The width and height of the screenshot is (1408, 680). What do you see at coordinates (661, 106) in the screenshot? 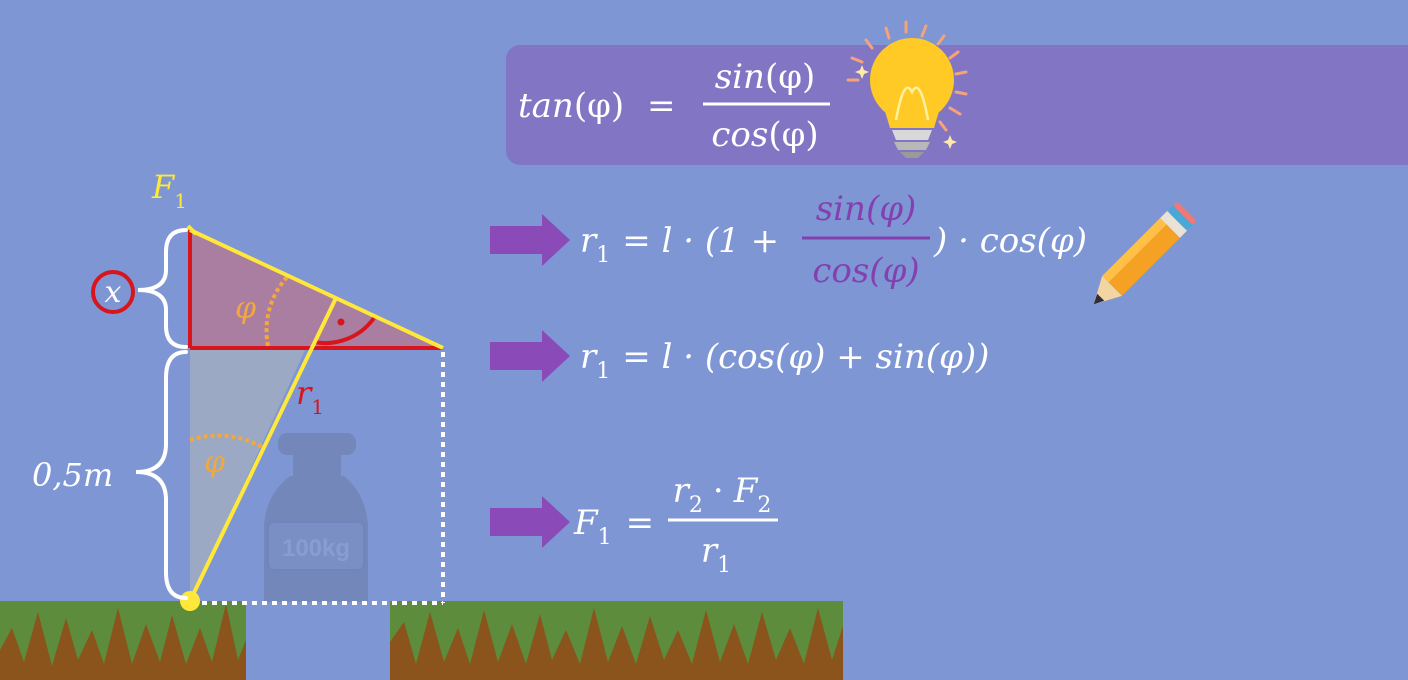
I see `banner-equals: =` at bounding box center [661, 106].